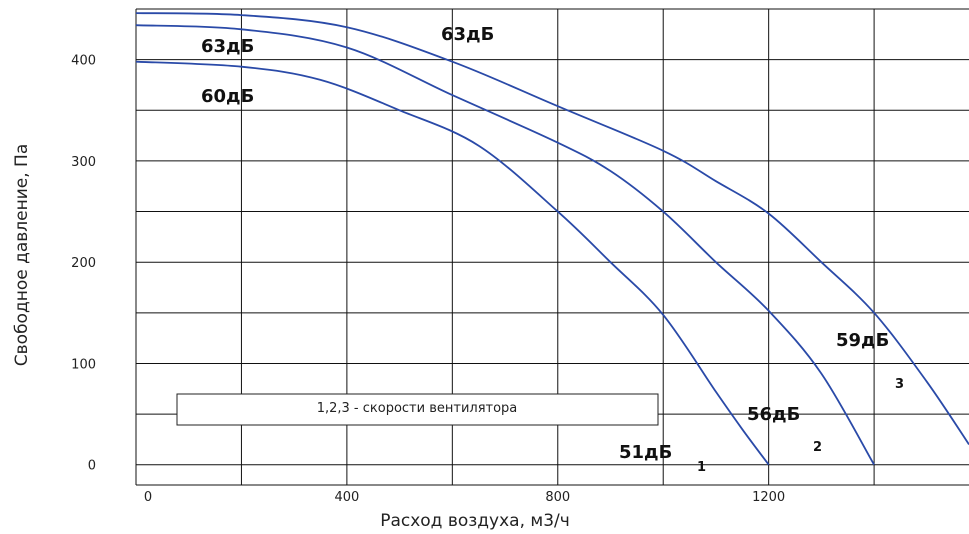 This screenshot has width=969, height=534. I want to click on speed-number-3: 3, so click(899, 384).